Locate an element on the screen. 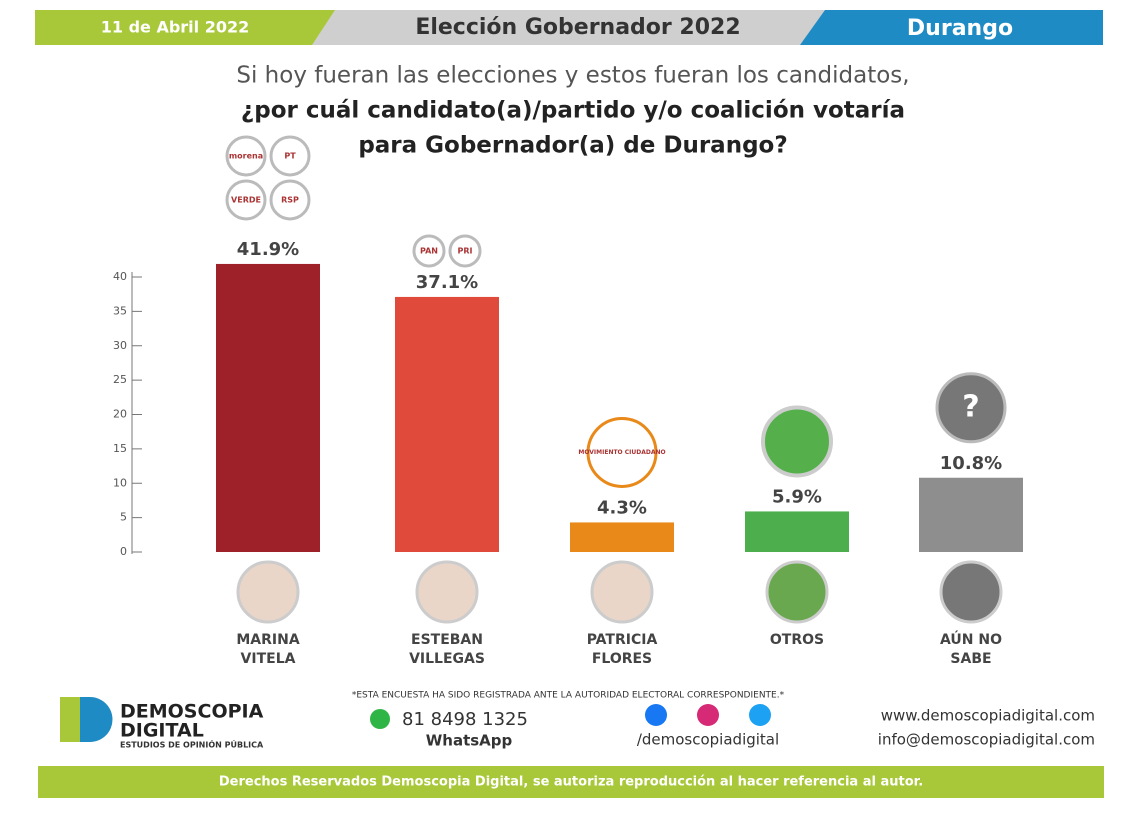 The image size is (1145, 817). brand: DEMOSCOPIA is located at coordinates (192, 712).